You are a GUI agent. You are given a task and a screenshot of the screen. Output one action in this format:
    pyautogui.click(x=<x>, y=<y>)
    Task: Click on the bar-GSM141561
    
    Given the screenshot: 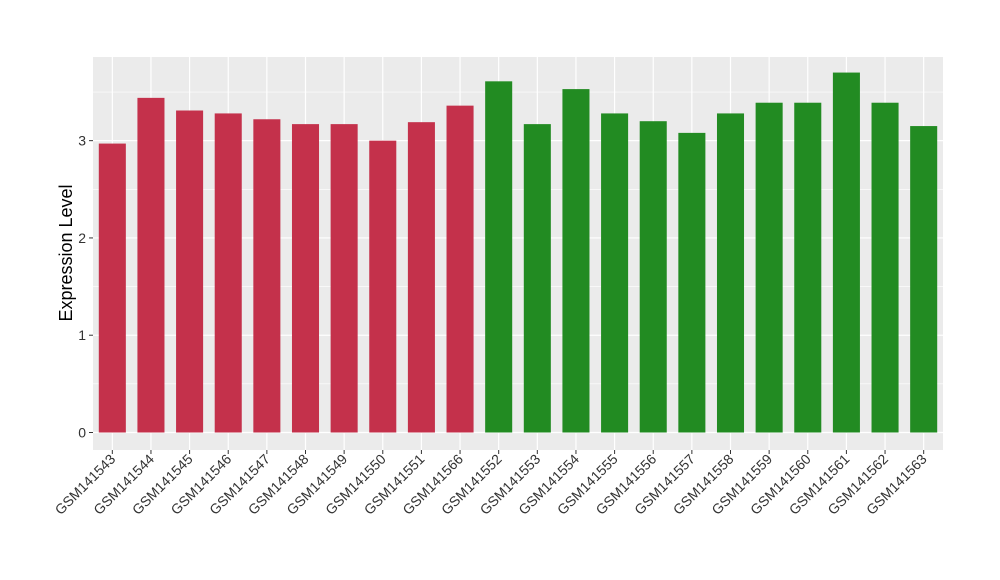 What is the action you would take?
    pyautogui.click(x=846, y=252)
    